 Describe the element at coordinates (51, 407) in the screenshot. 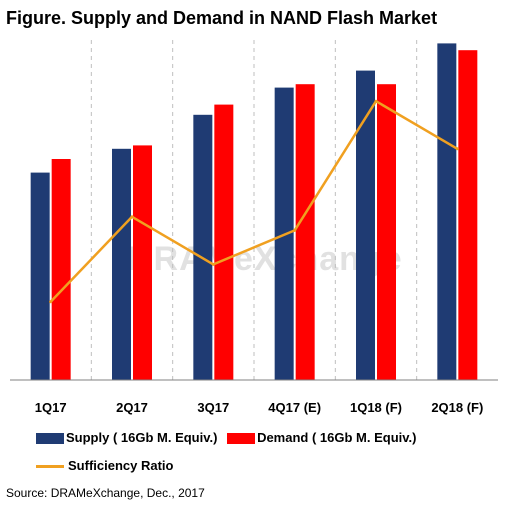

I see `tick-label-0: 1Q17` at that location.